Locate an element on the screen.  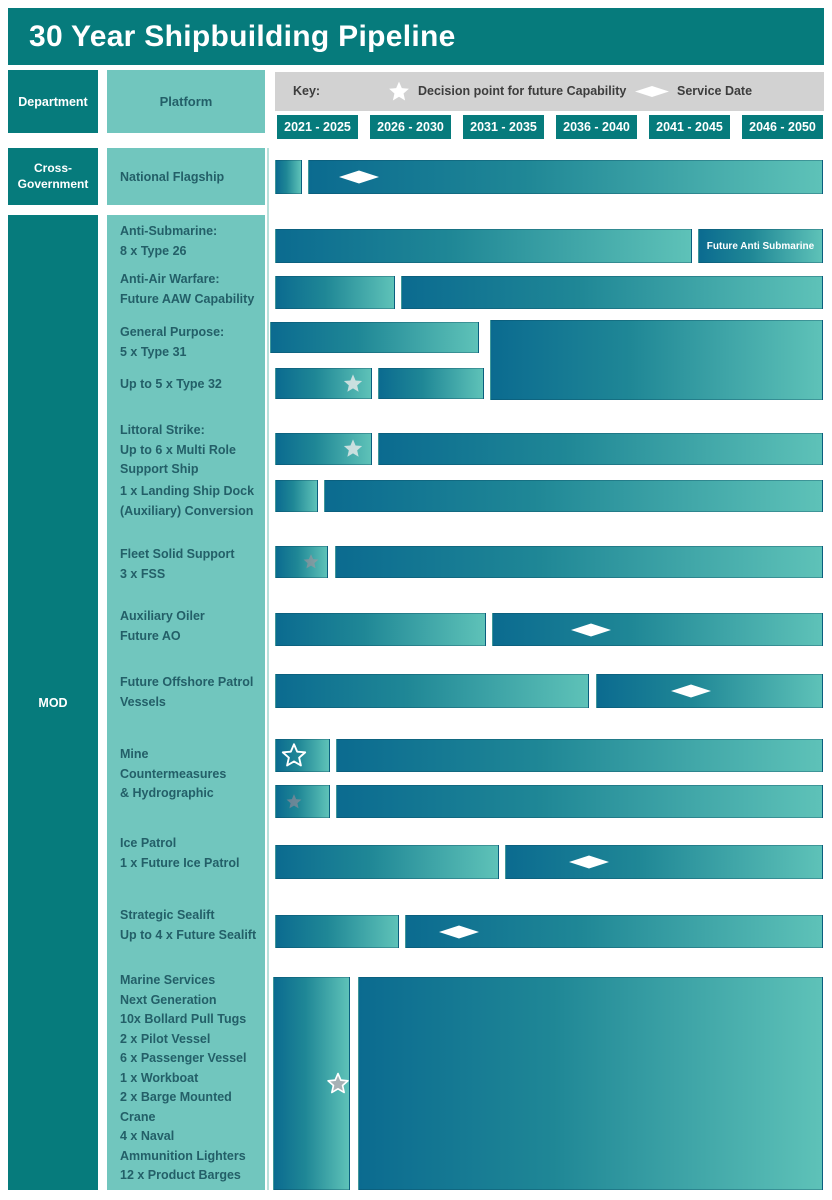
platform-label-line: Support Ship is located at coordinates (159, 469).